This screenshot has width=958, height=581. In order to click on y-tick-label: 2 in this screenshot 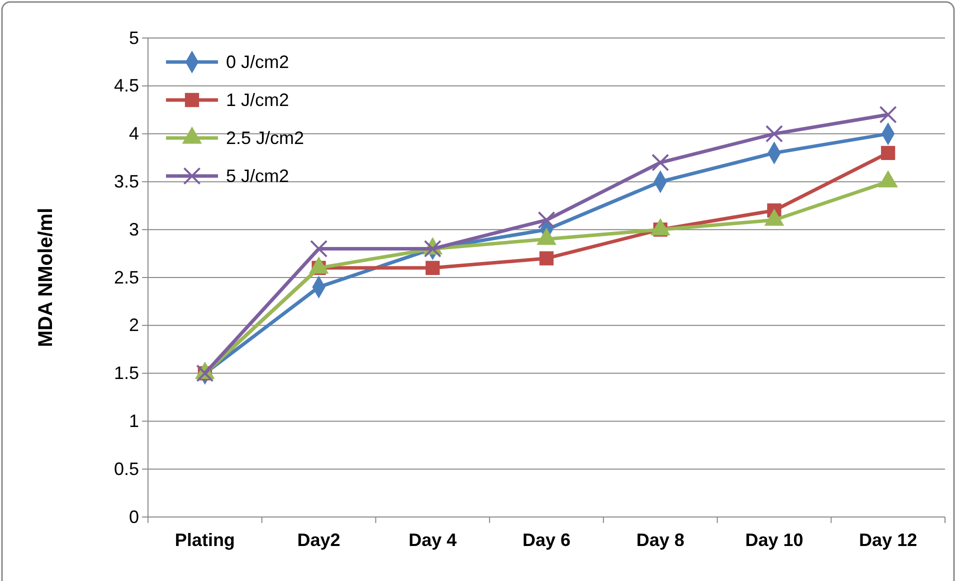, I will do `click(133, 325)`.